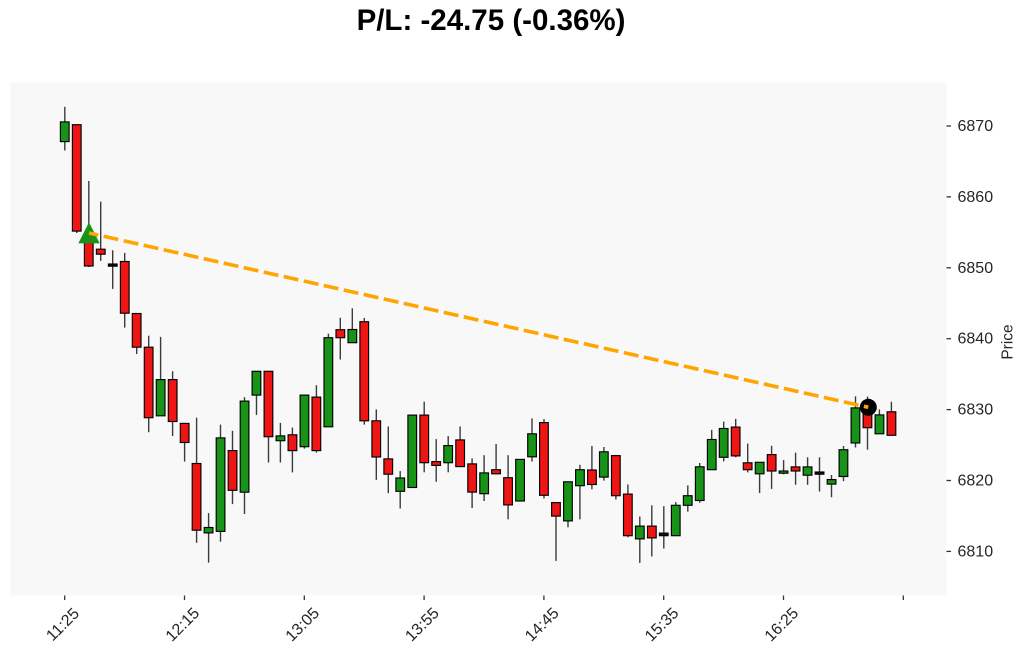  I want to click on svg-text: 6820, so click(976, 481).